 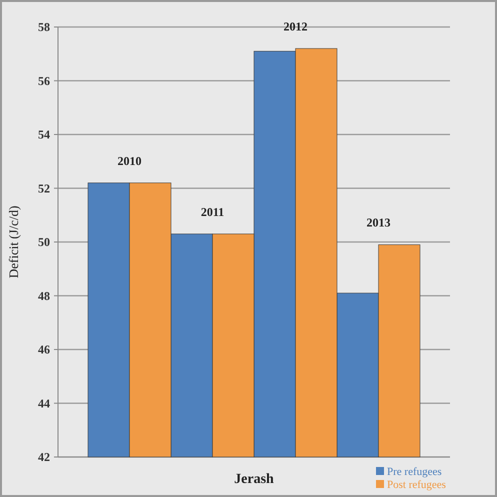 What do you see at coordinates (44, 135) in the screenshot?
I see `y-tick-label: 54` at bounding box center [44, 135].